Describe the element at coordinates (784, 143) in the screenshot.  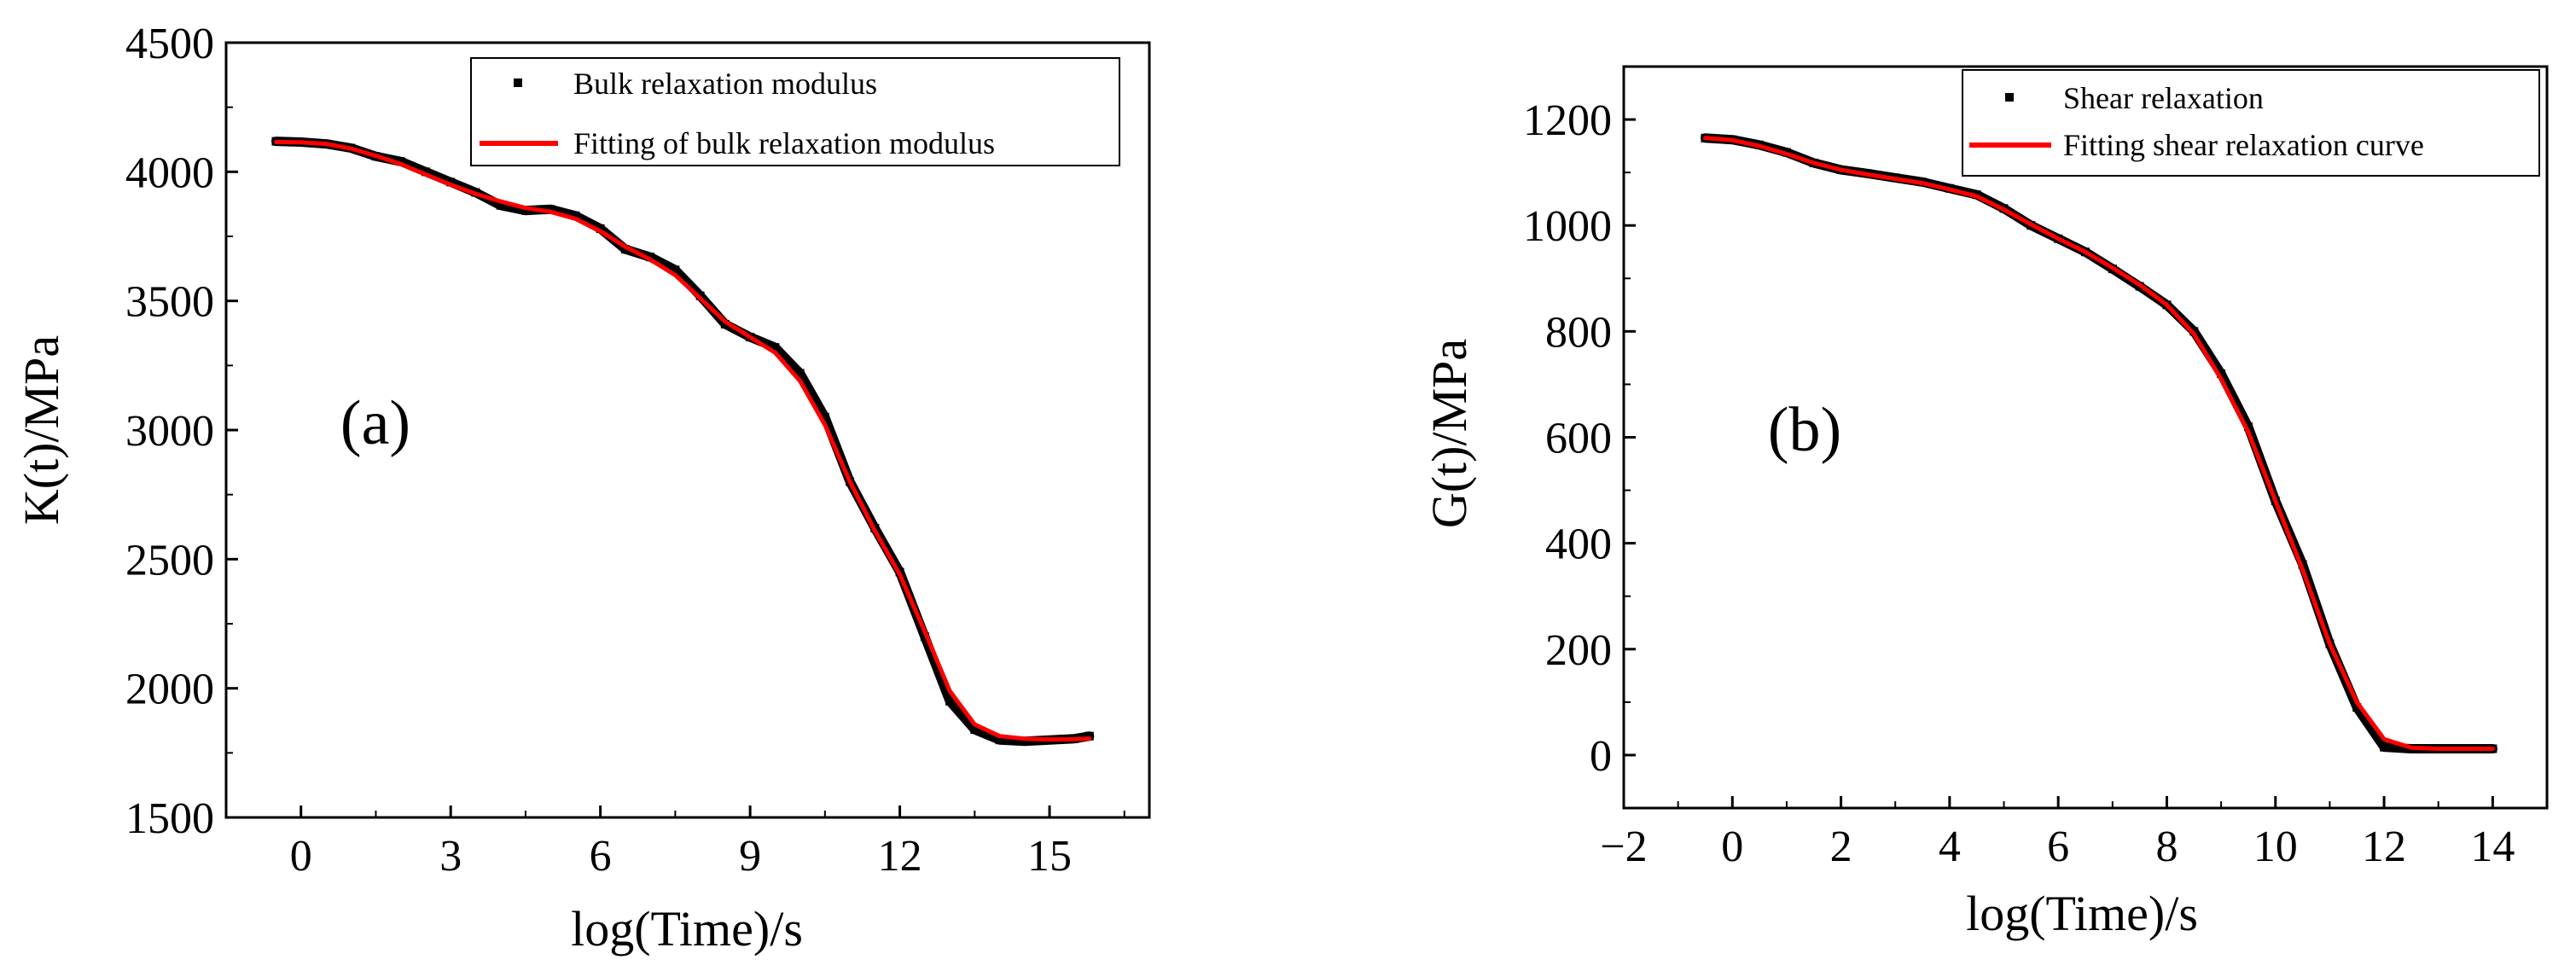
I see `legend-label-bulk-fit: Fitting of bulk relaxation modulus` at that location.